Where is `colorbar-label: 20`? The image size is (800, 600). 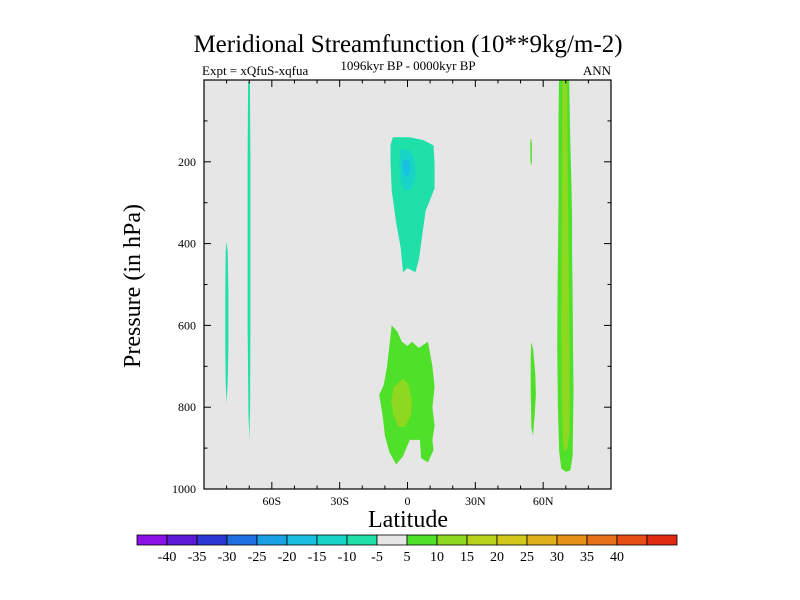 colorbar-label: 20 is located at coordinates (497, 557).